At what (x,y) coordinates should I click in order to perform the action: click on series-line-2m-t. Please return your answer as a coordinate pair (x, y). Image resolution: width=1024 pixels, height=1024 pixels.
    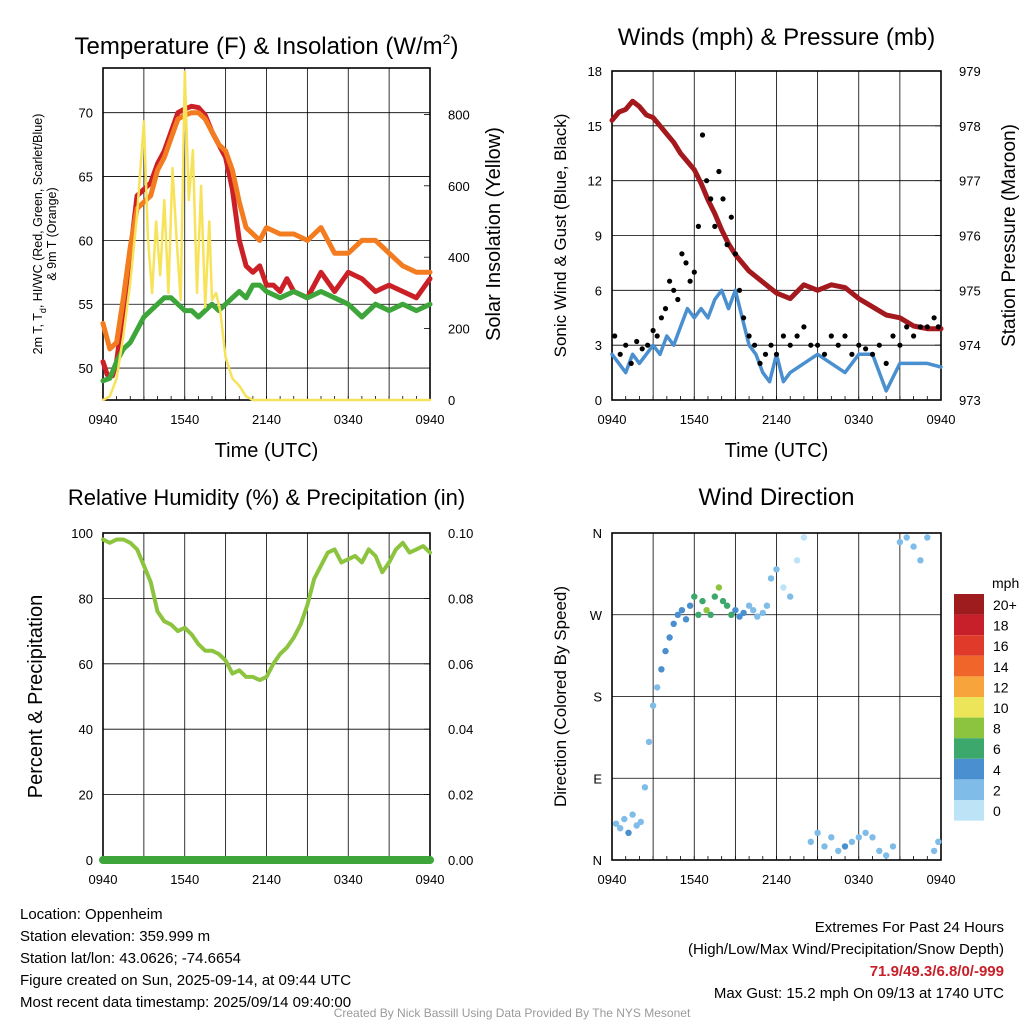
    Looking at the image, I should click on (266, 241).